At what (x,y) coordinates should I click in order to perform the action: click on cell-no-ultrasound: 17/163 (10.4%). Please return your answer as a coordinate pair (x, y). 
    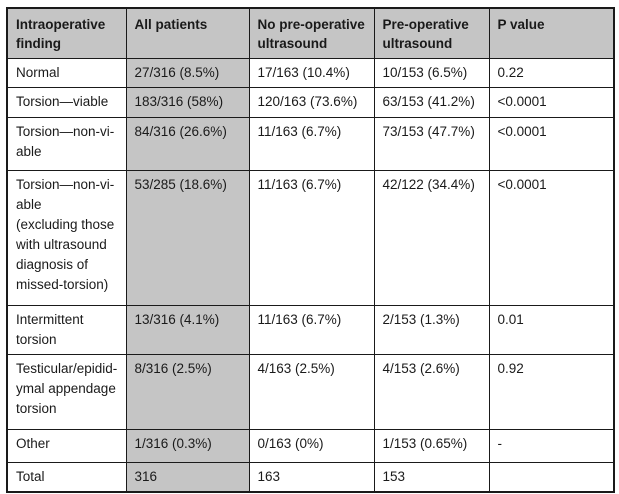
    Looking at the image, I should click on (311, 72).